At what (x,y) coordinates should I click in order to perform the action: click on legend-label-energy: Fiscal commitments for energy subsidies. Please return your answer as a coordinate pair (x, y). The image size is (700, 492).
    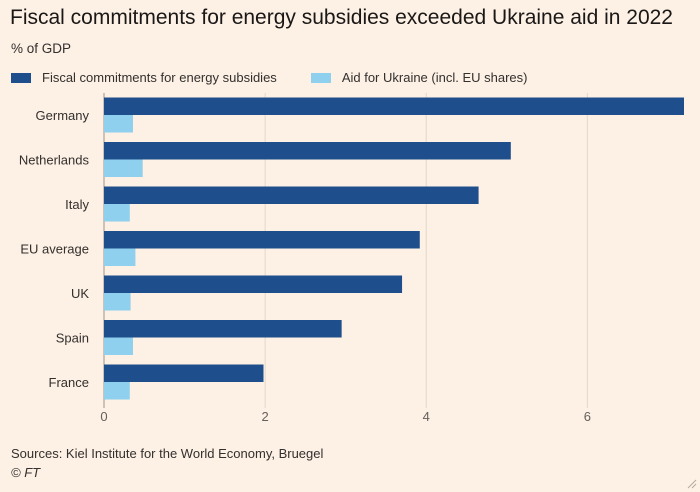
    Looking at the image, I should click on (159, 77).